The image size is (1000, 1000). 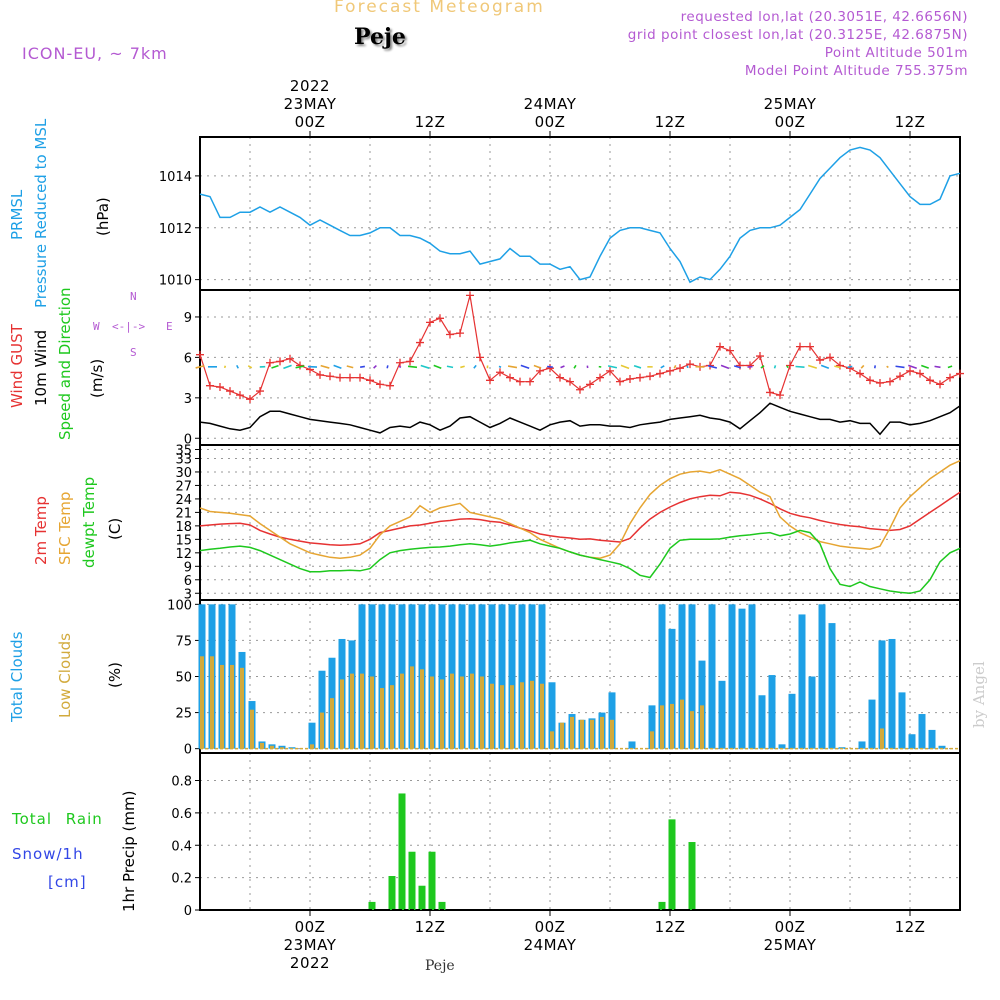 I want to click on location-title: Peje, so click(x=380, y=37).